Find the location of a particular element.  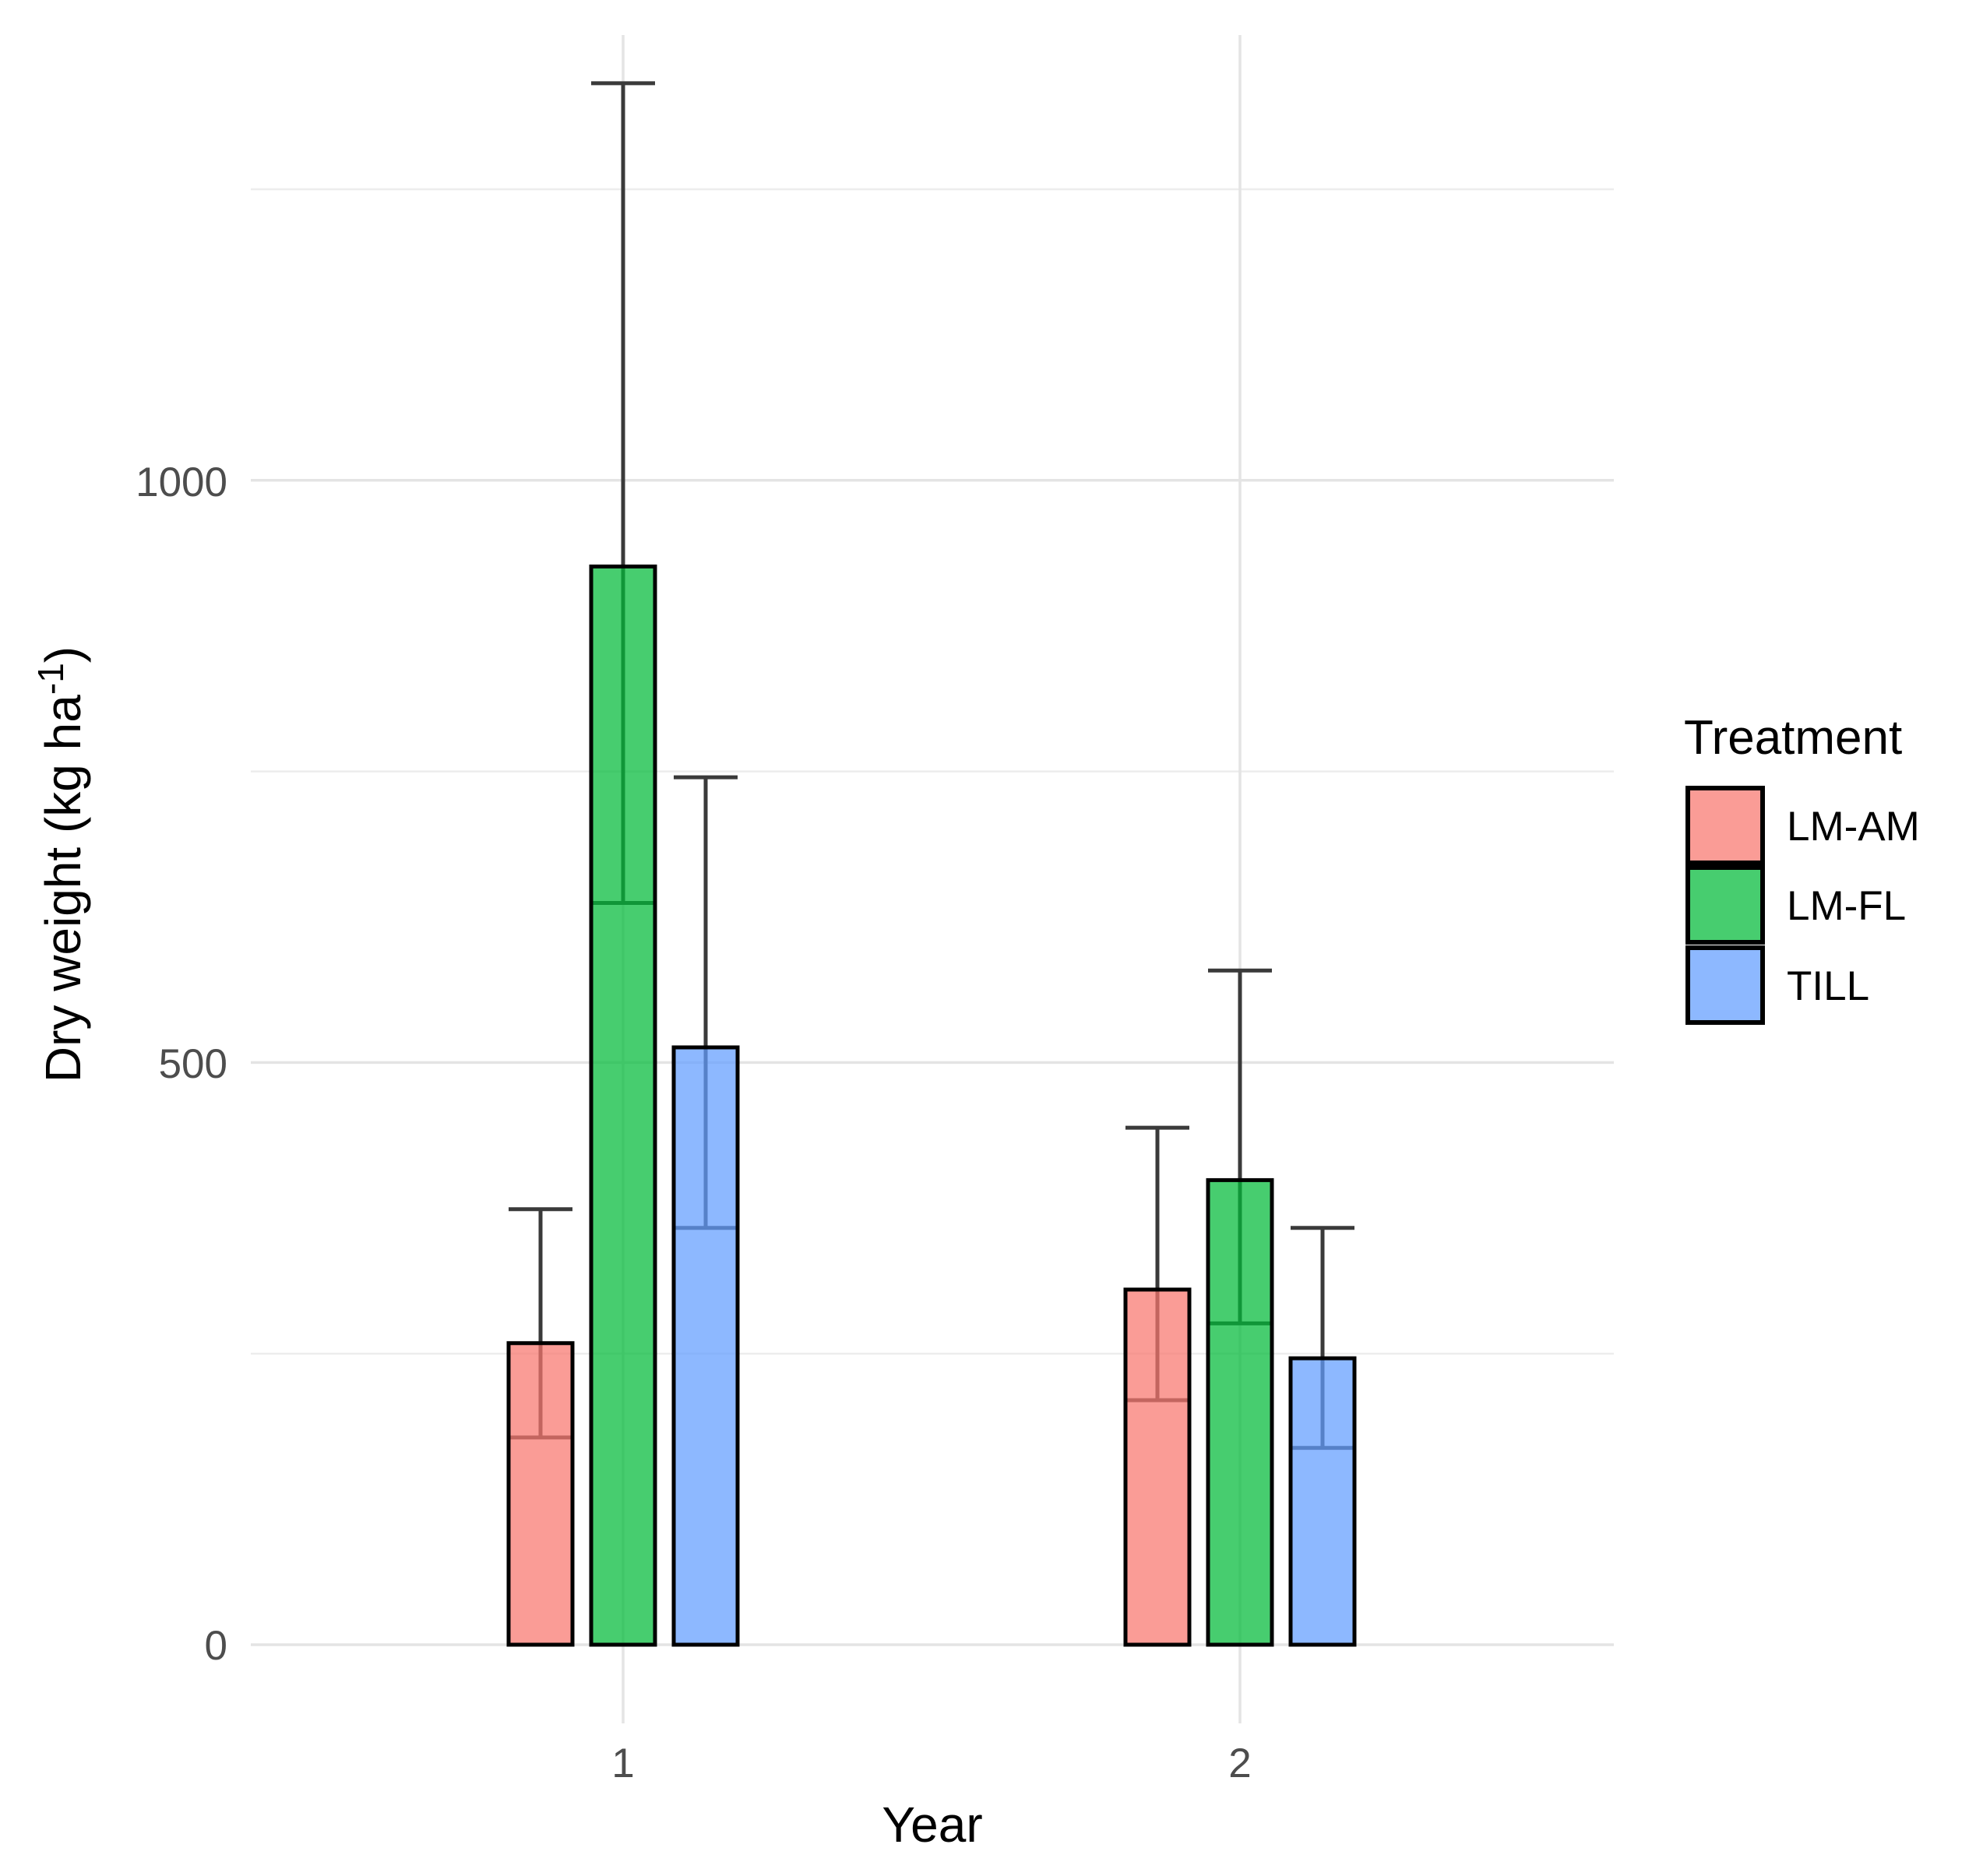

x-axis-title: Year is located at coordinates (932, 1825).